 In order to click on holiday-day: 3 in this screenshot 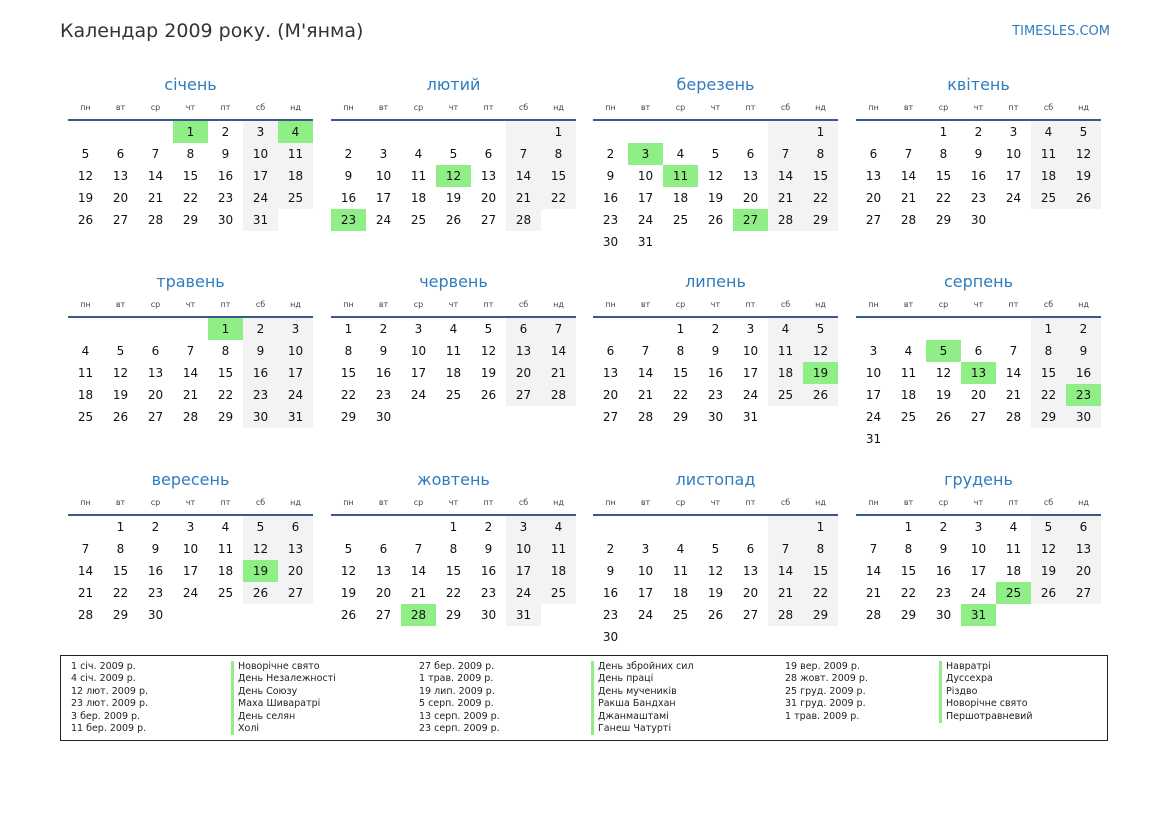, I will do `click(645, 154)`.